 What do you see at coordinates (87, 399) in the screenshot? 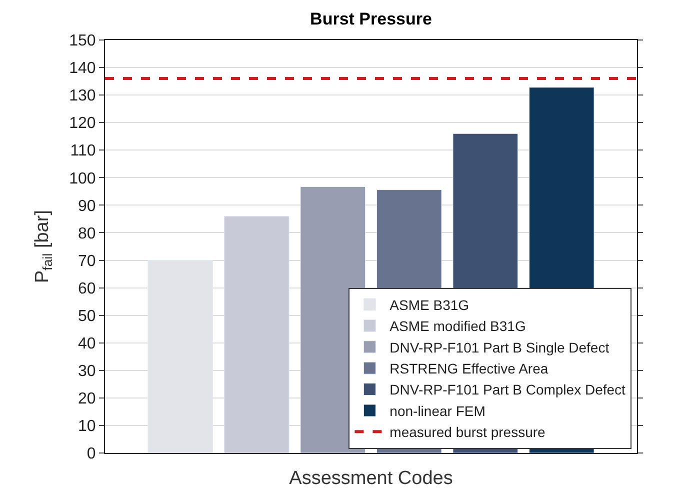
I see `y-tick-label: 20` at bounding box center [87, 399].